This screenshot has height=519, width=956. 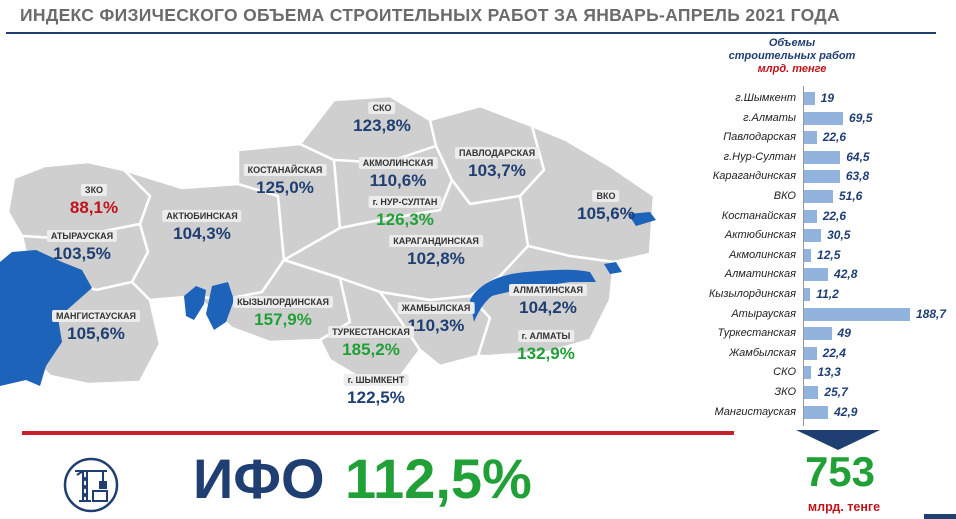 I want to click on total-unit: млрд. тенге, so click(x=844, y=507).